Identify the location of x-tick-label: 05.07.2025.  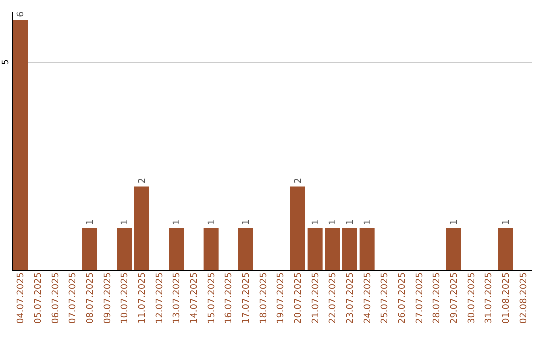
(39, 298).